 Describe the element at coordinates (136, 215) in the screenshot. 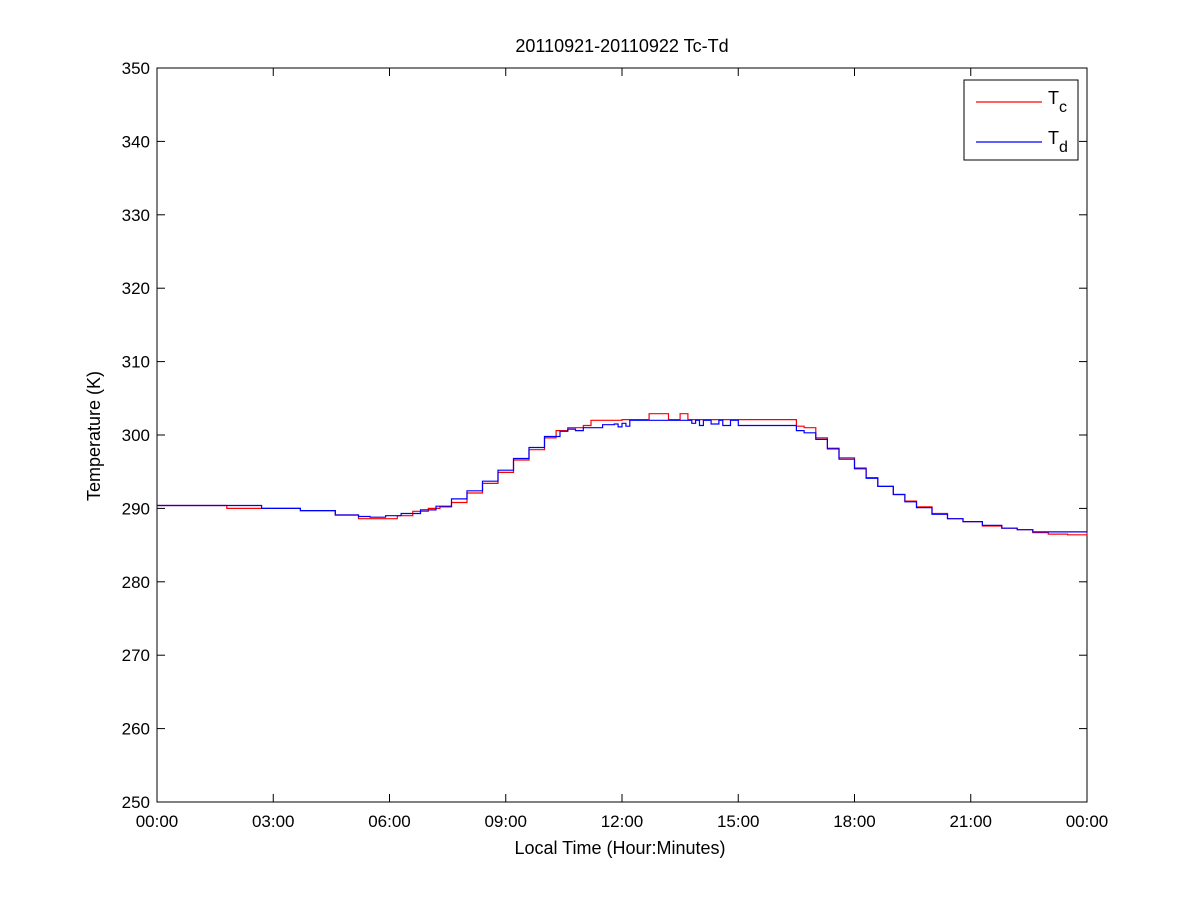

I see `y-tick-label: 330` at that location.